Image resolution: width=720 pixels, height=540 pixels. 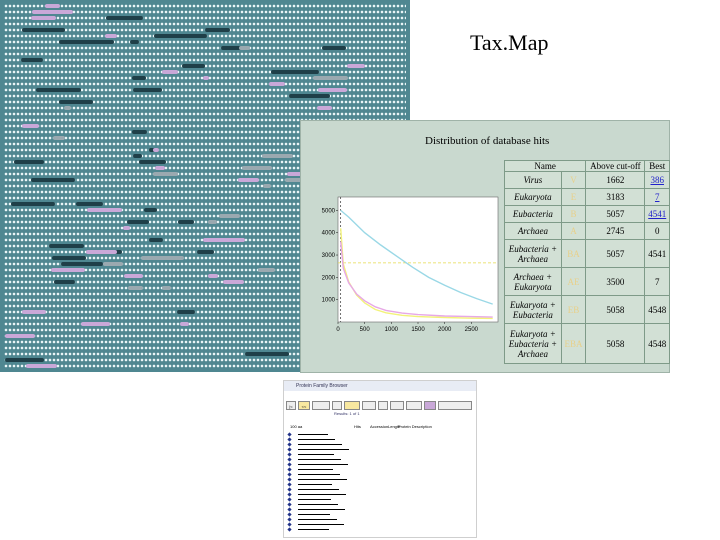 I want to click on above-cutoff-value: 2745, so click(x=615, y=231).